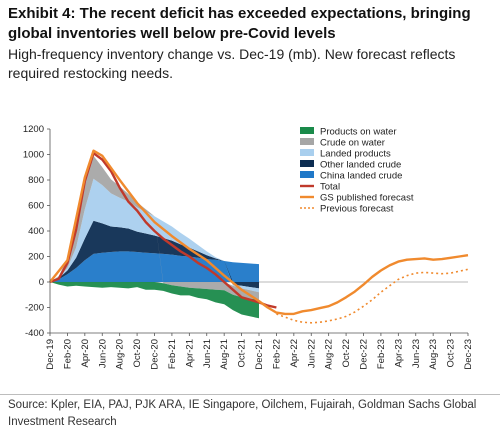 This screenshot has width=500, height=436. Describe the element at coordinates (468, 354) in the screenshot. I see `x-tick-label: Dec-23` at that location.